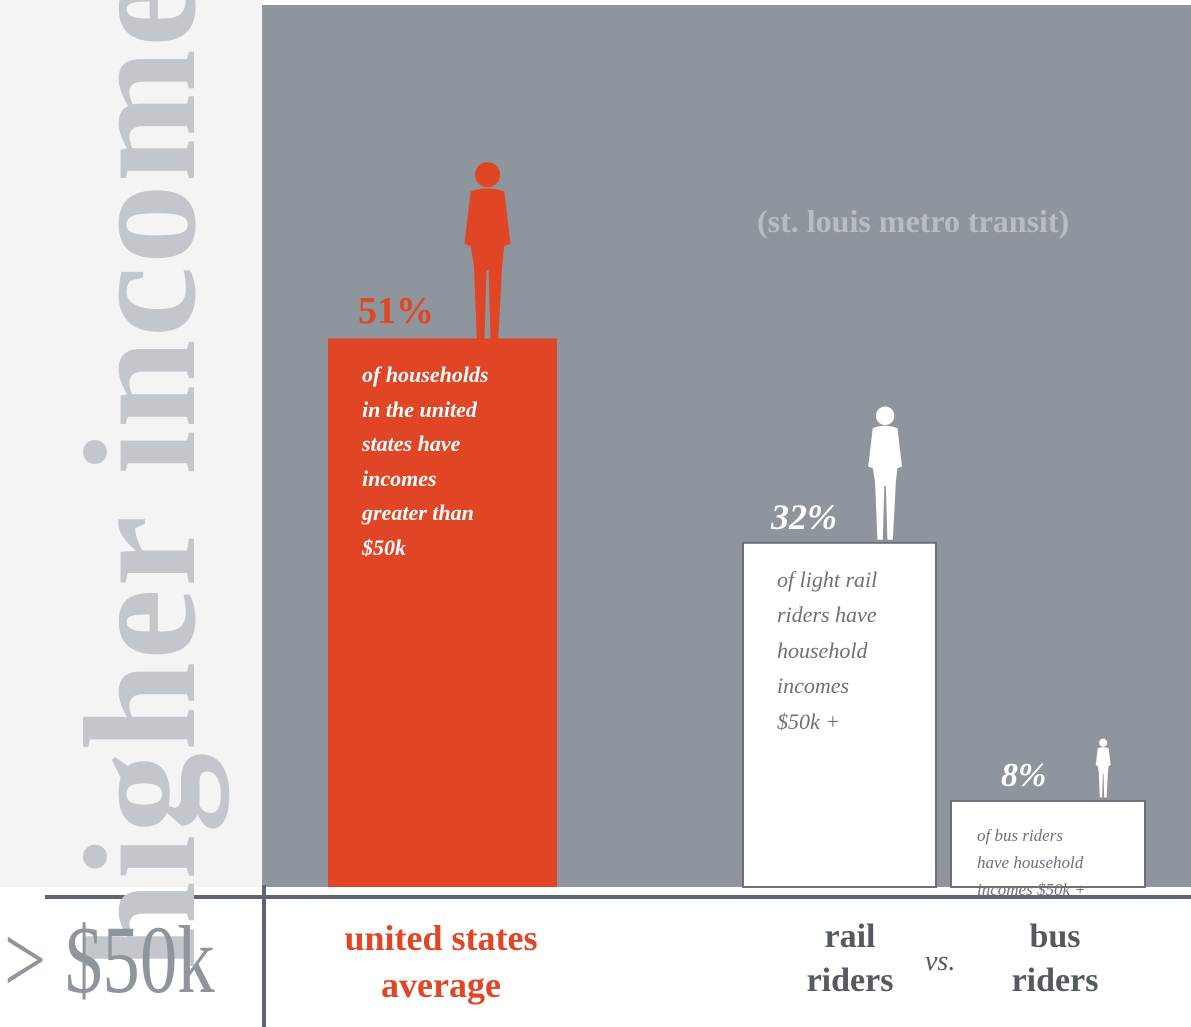 The height and width of the screenshot is (1027, 1191). What do you see at coordinates (1020, 835) in the screenshot?
I see `bar-description: of bus riders` at bounding box center [1020, 835].